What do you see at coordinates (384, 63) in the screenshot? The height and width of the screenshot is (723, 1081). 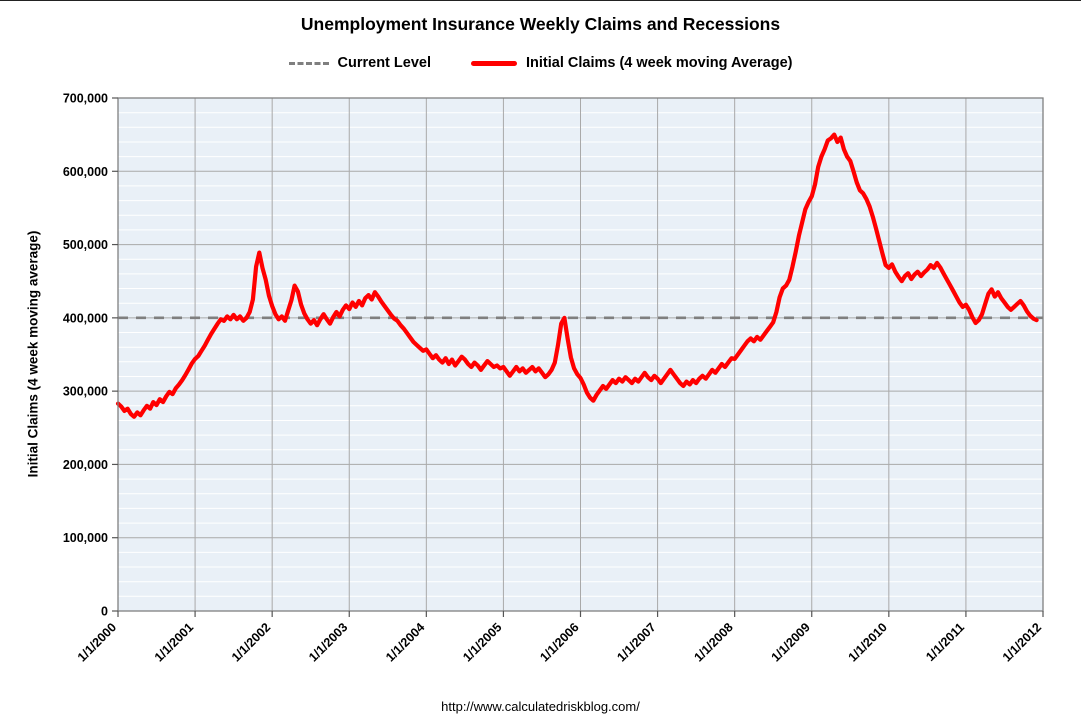 I see `legend-label-current-level: Current Level` at bounding box center [384, 63].